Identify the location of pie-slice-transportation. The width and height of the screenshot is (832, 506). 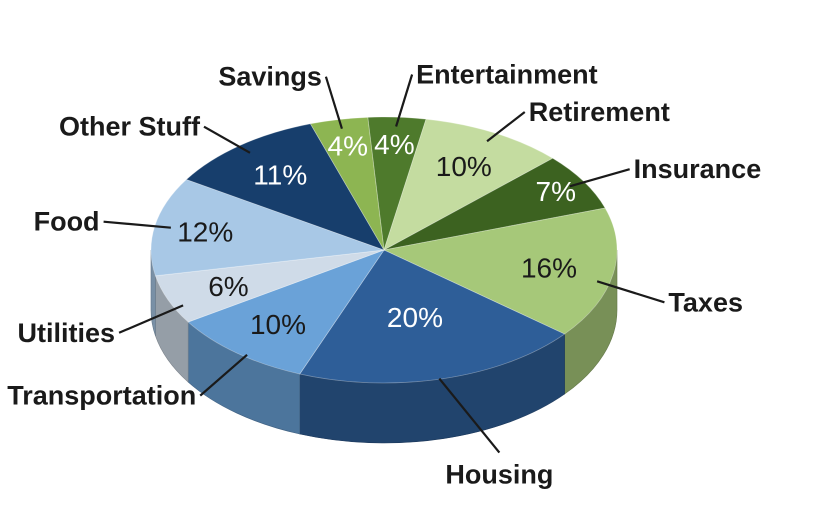
(286, 312).